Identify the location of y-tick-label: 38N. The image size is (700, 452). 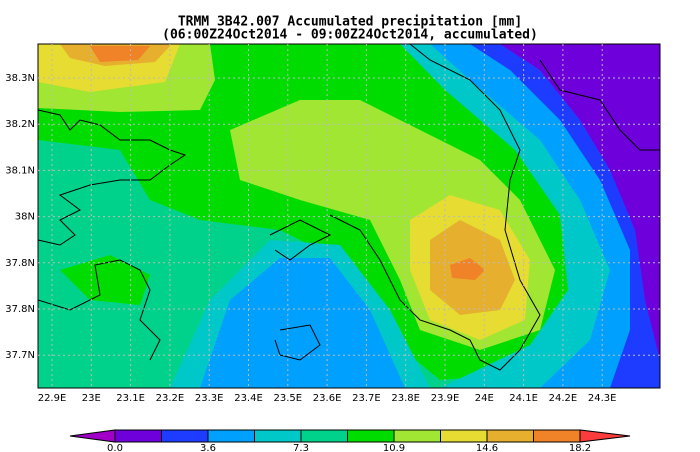
(25, 217).